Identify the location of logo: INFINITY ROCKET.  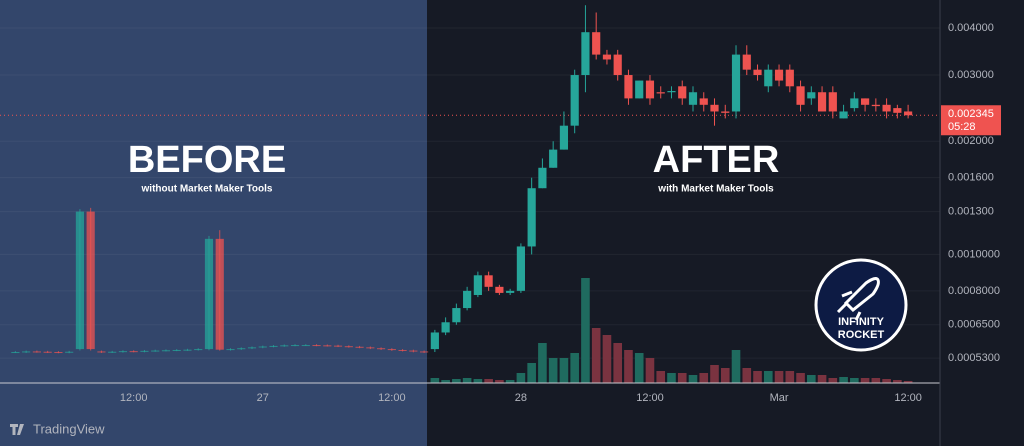
(861, 305).